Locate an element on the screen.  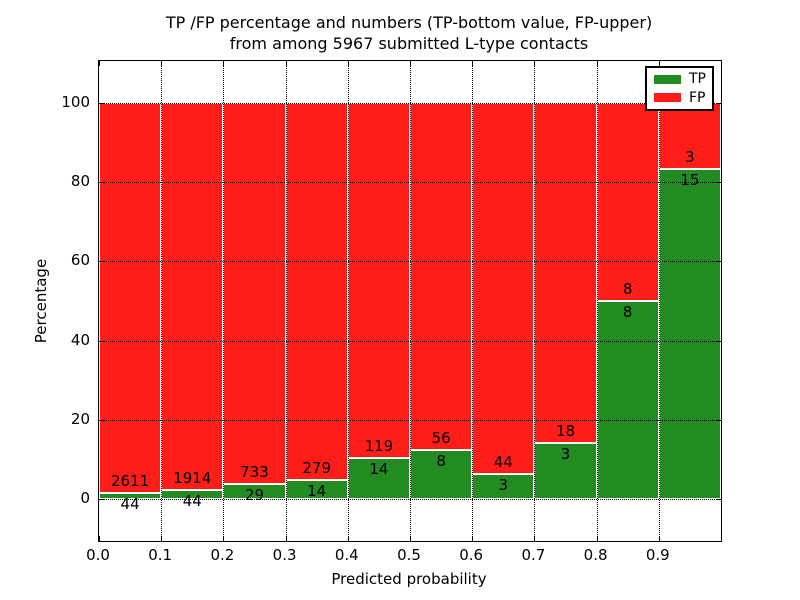
x-tick-label: 0.5 is located at coordinates (409, 555).